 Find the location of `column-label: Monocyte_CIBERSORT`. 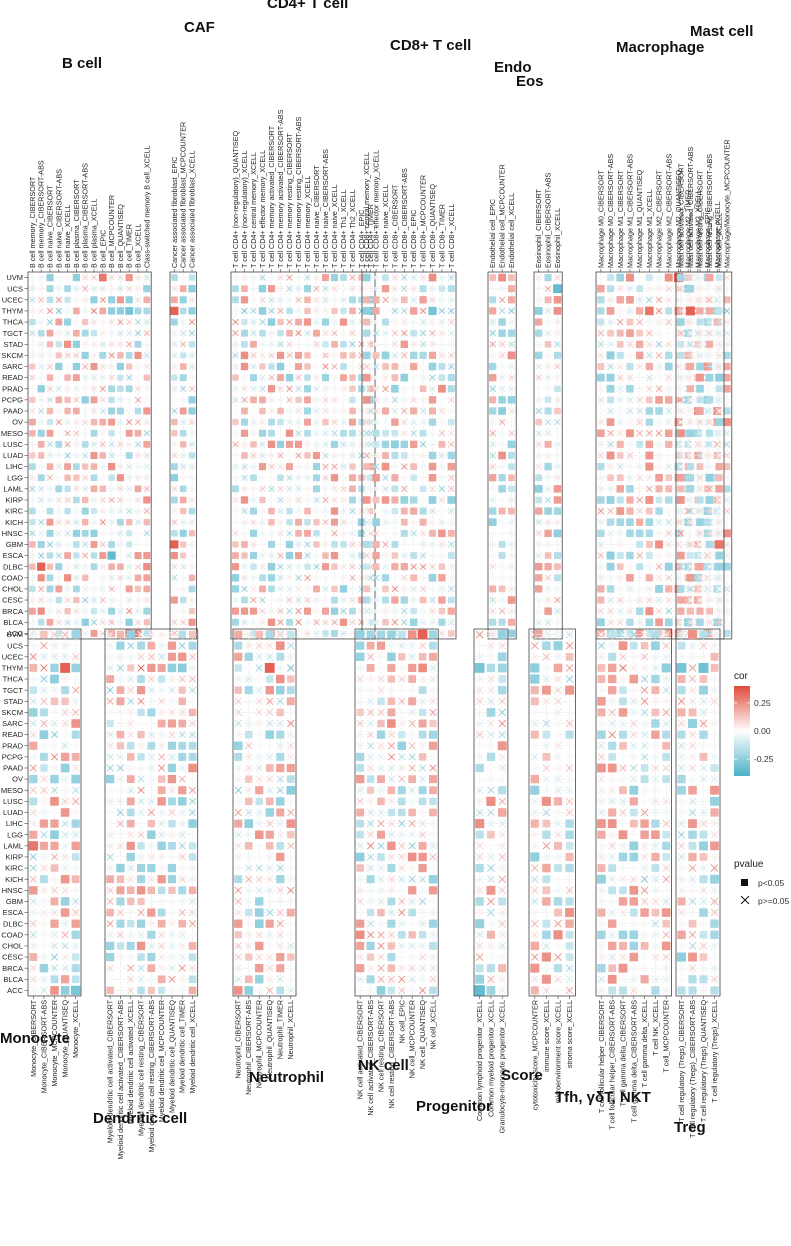

column-label: Monocyte_CIBERSORT is located at coordinates (33, 1038).